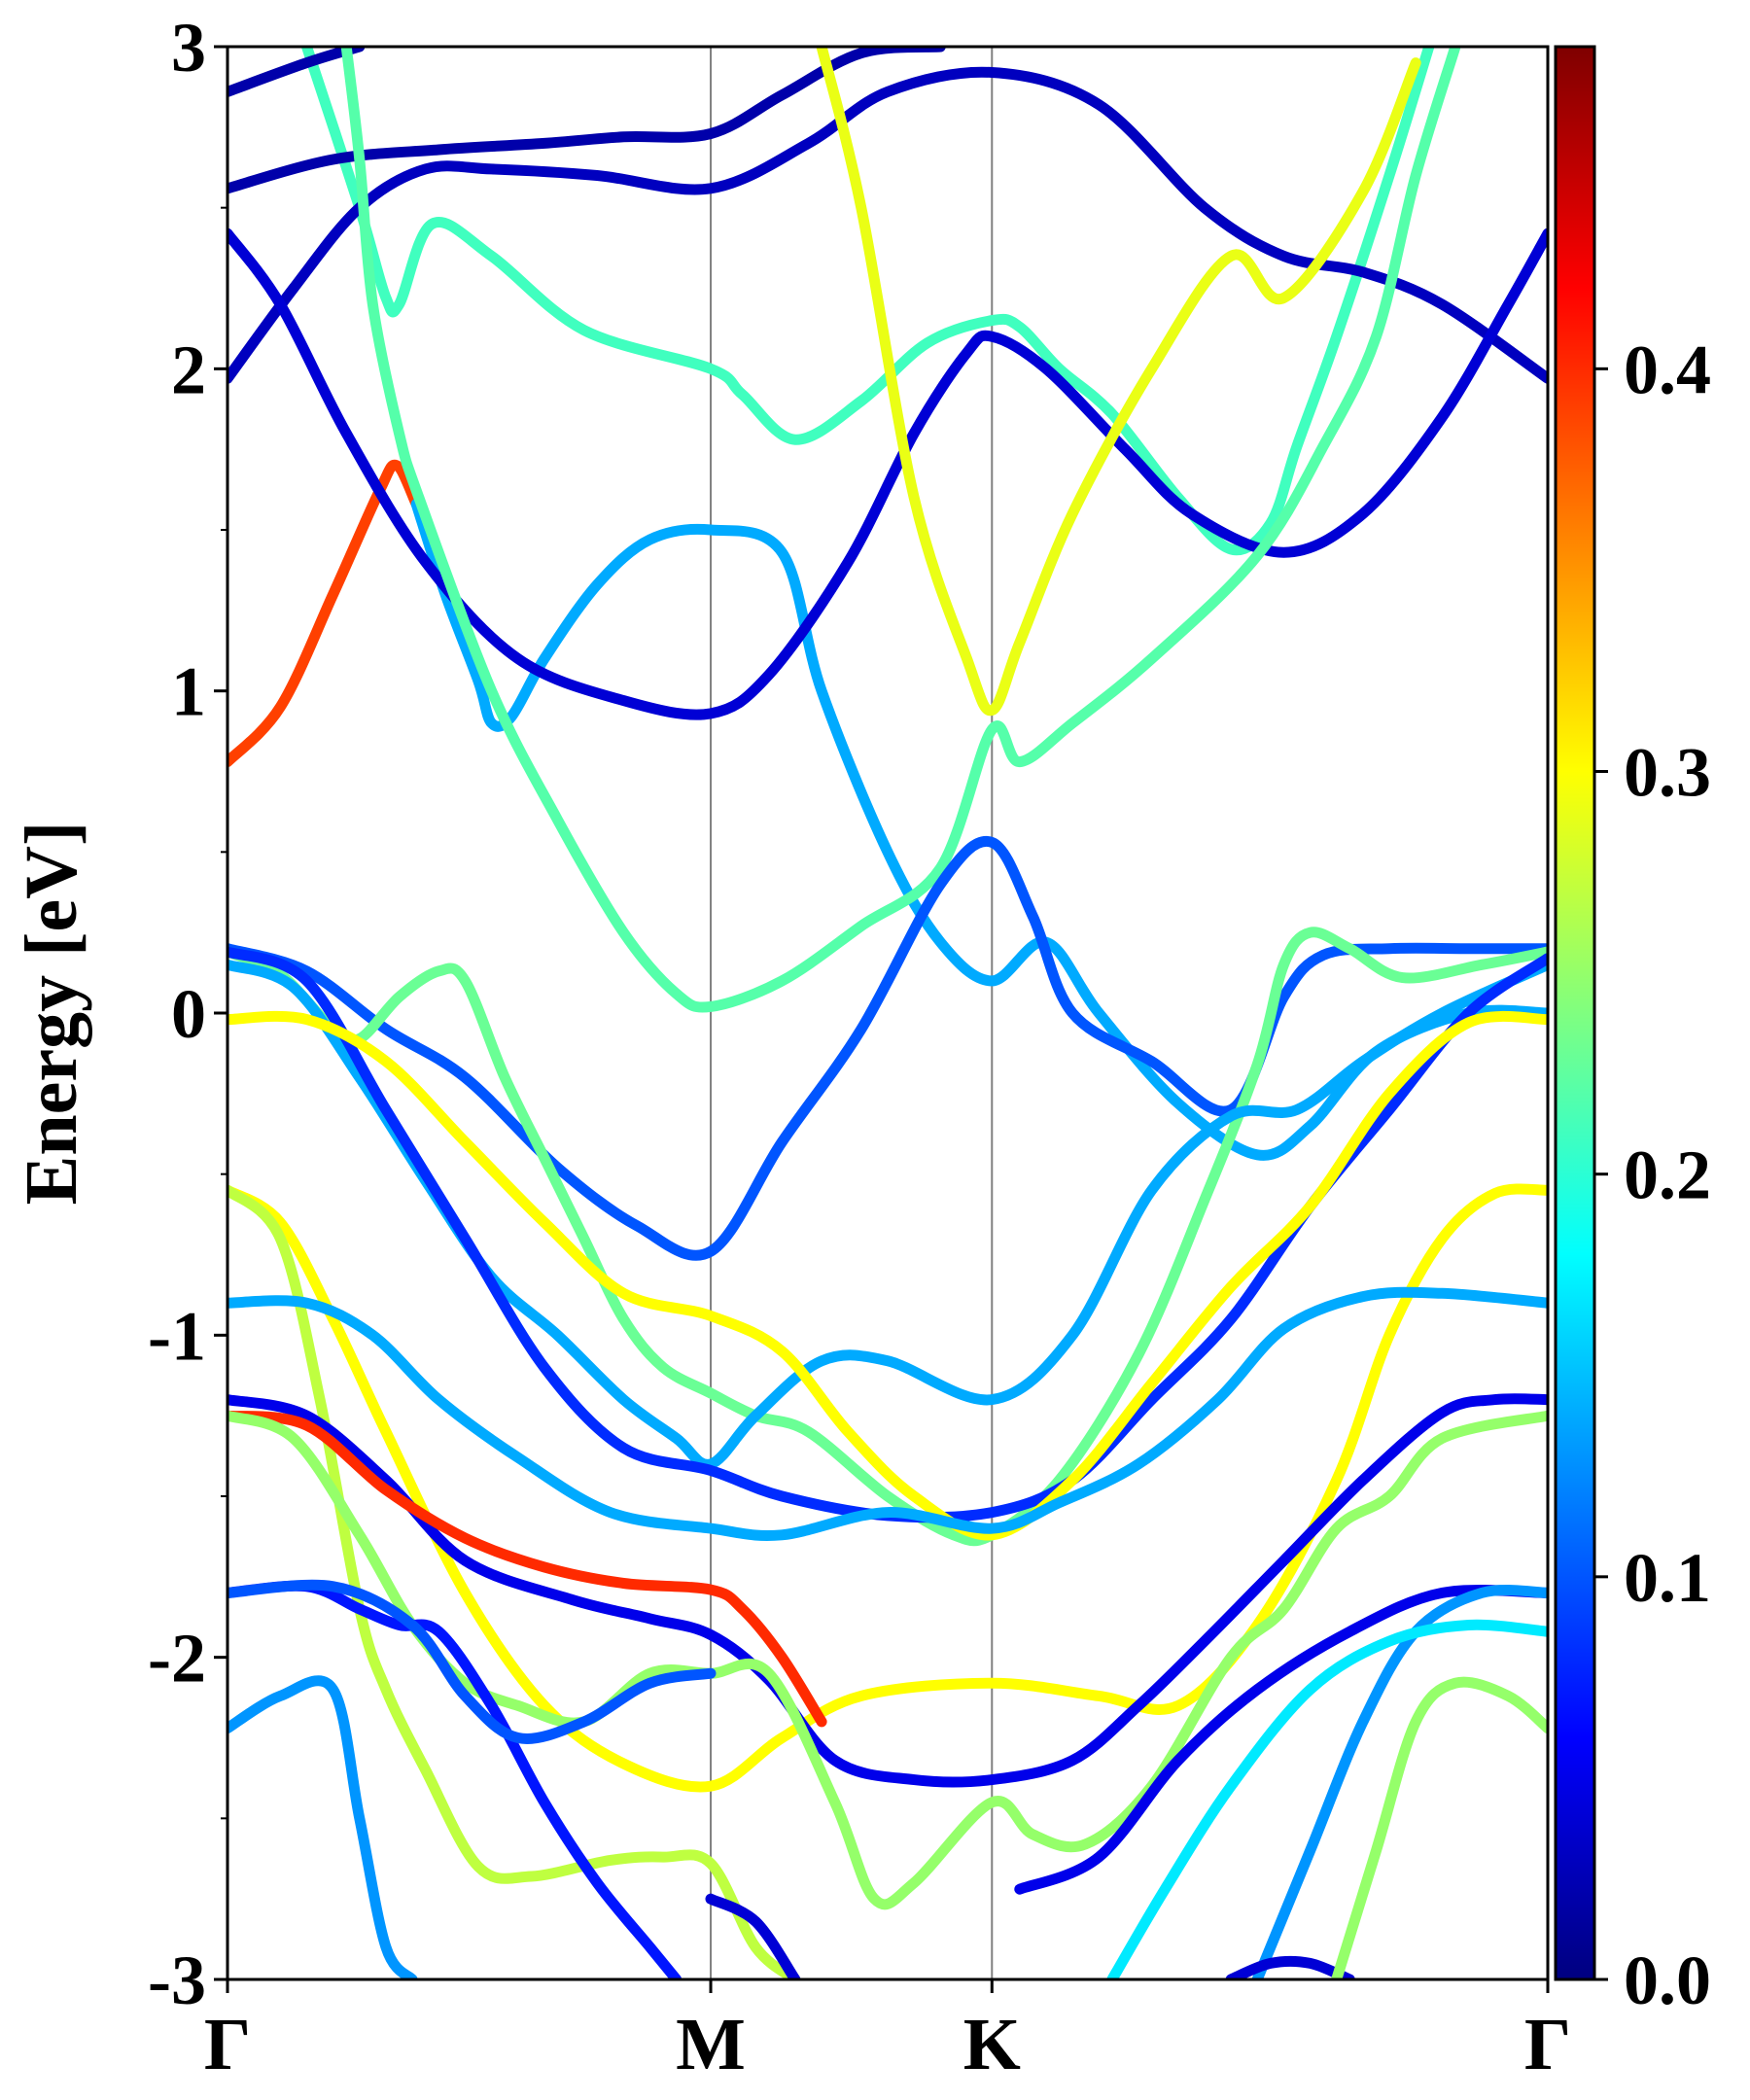 The image size is (1750, 2100). What do you see at coordinates (188, 369) in the screenshot?
I see `y-tick-label: 2` at bounding box center [188, 369].